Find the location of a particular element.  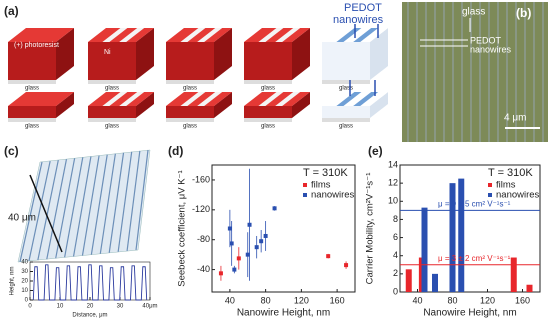

x-tick-label: 120 is located at coordinates (487, 300).